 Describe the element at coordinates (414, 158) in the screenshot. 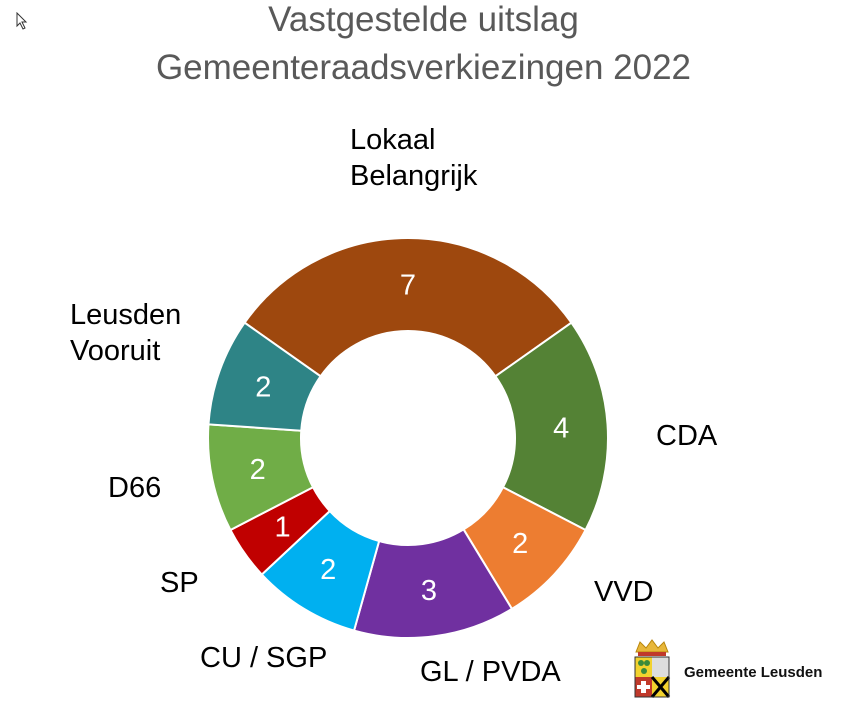

I see `category-label-lokaal-belangrijk: Lokaal Belangrijk` at that location.